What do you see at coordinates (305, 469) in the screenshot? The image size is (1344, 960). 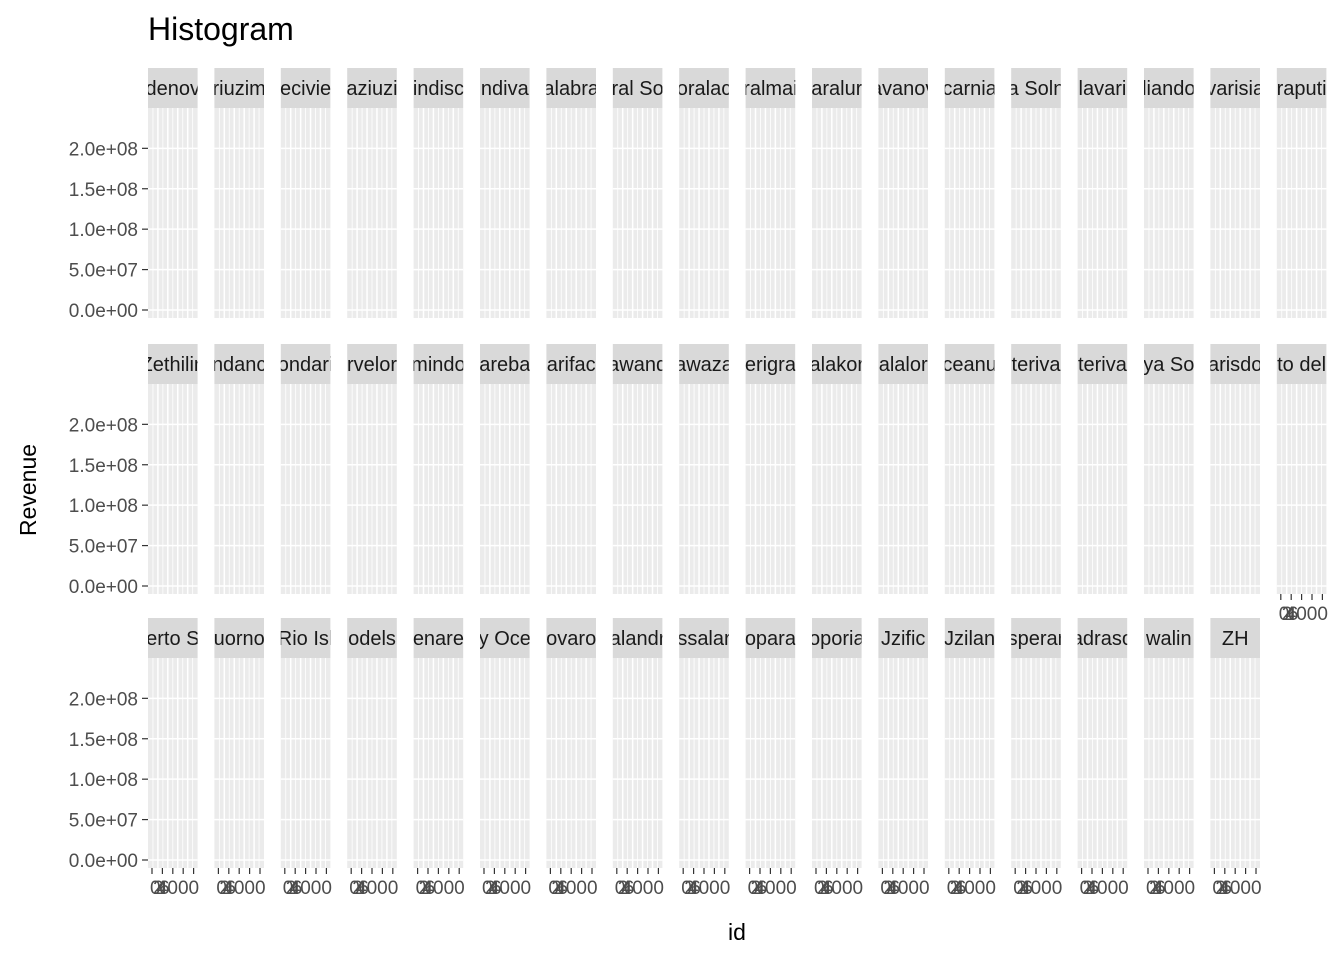 I see `facet-panel: ondari` at bounding box center [305, 469].